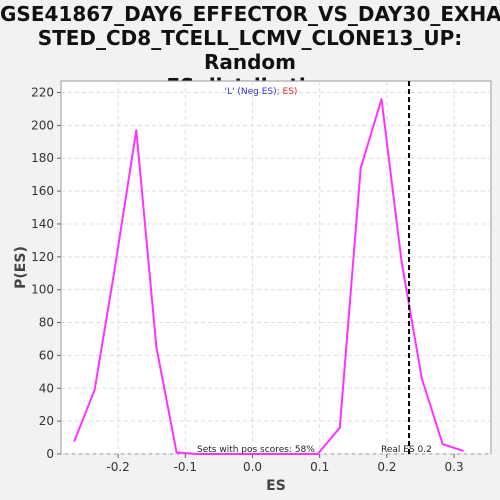  What do you see at coordinates (386, 467) in the screenshot?
I see `x-tick-label: 0.2` at bounding box center [386, 467].